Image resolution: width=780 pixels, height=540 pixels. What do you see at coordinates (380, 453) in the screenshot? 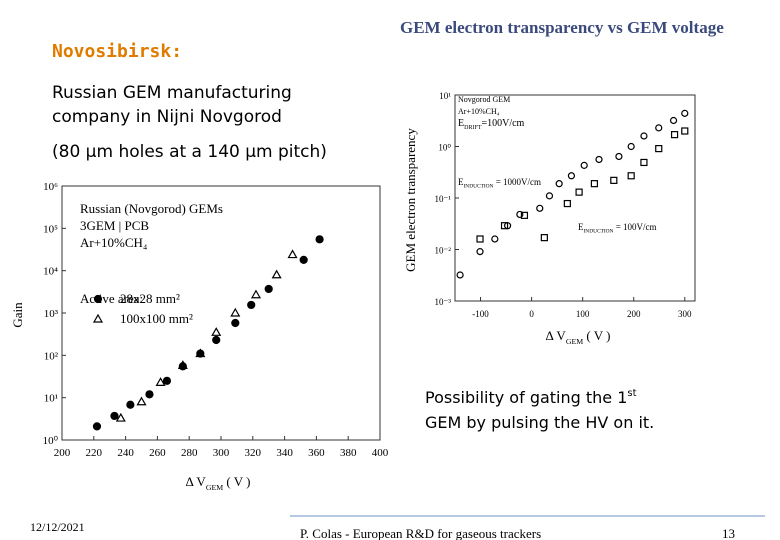
I see `x-tick-label: 400` at bounding box center [380, 453].